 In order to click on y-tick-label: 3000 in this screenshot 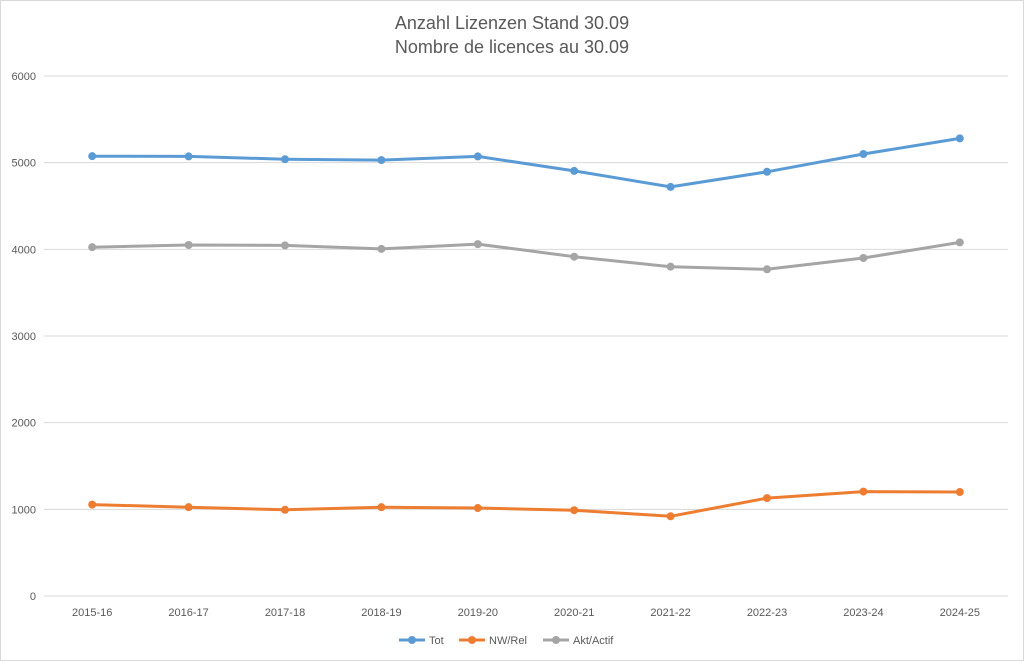, I will do `click(24, 337)`.